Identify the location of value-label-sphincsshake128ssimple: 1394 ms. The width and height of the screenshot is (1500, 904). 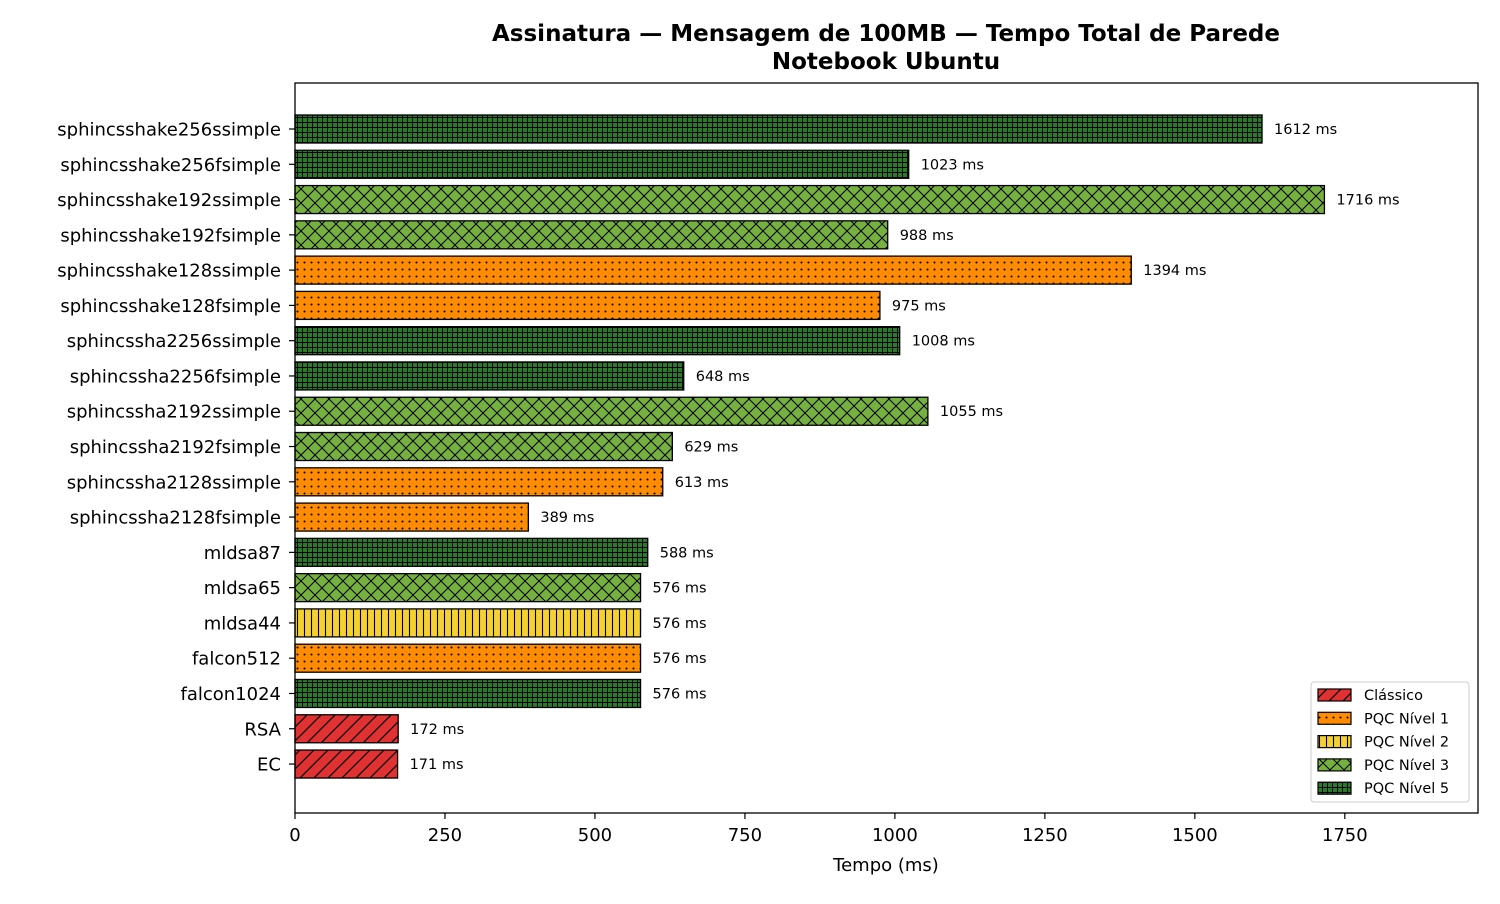
(1174, 271).